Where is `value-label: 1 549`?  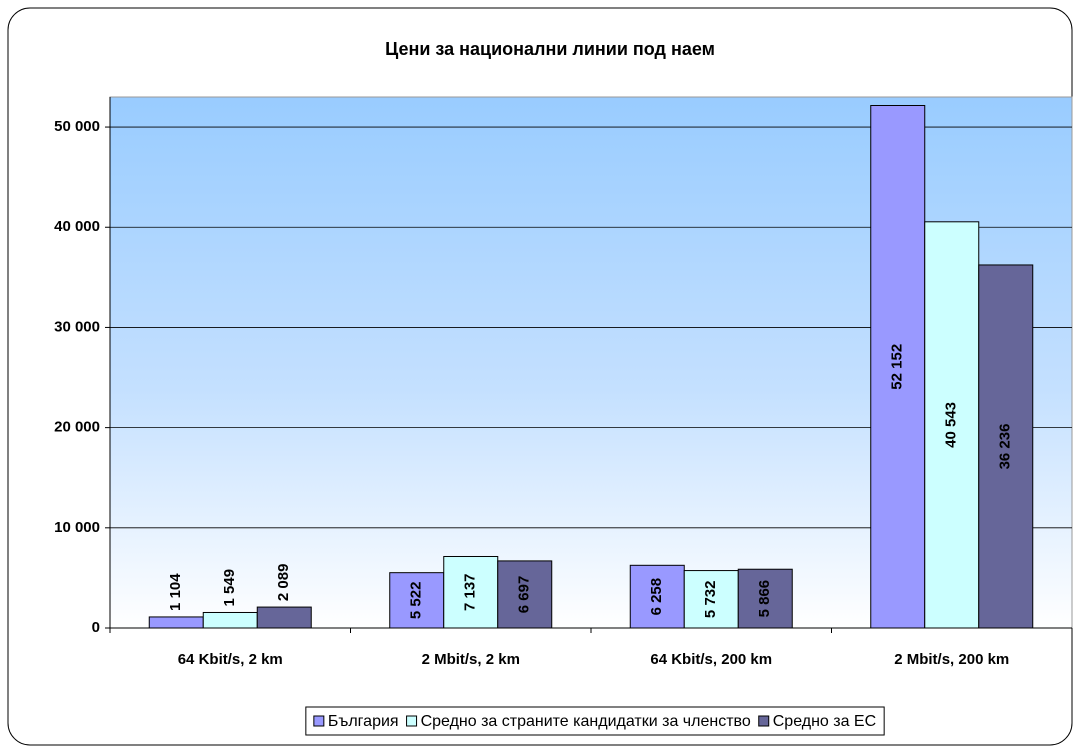
value-label: 1 549 is located at coordinates (229, 588).